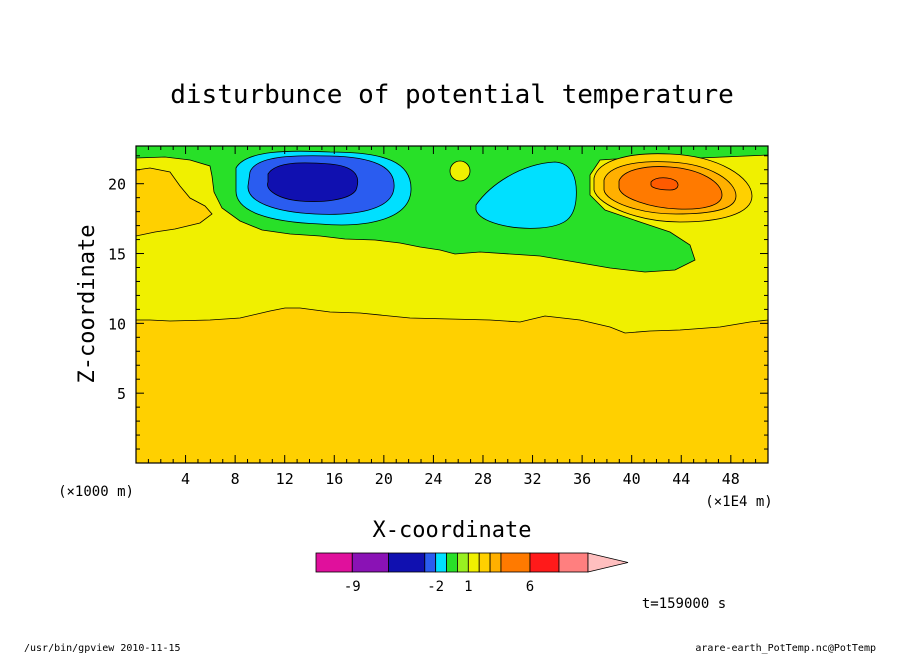 The image size is (904, 654). I want to click on colorbar-label: -9, so click(352, 587).